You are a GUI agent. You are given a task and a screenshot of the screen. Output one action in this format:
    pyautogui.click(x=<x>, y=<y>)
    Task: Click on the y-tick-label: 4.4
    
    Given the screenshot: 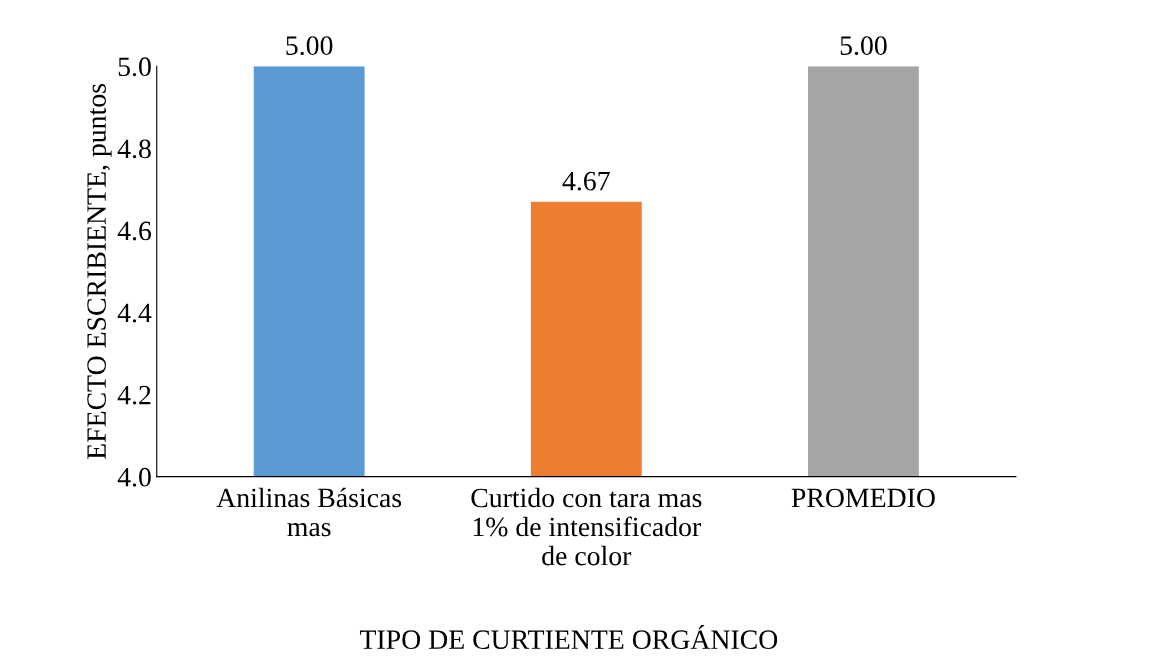 What is the action you would take?
    pyautogui.click(x=134, y=313)
    